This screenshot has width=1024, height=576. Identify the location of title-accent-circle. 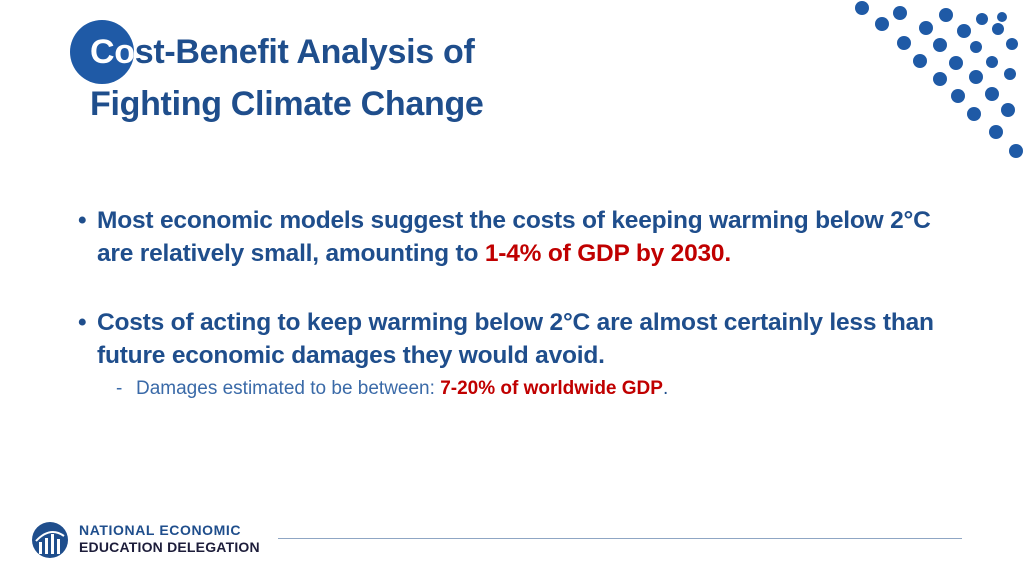
(102, 52).